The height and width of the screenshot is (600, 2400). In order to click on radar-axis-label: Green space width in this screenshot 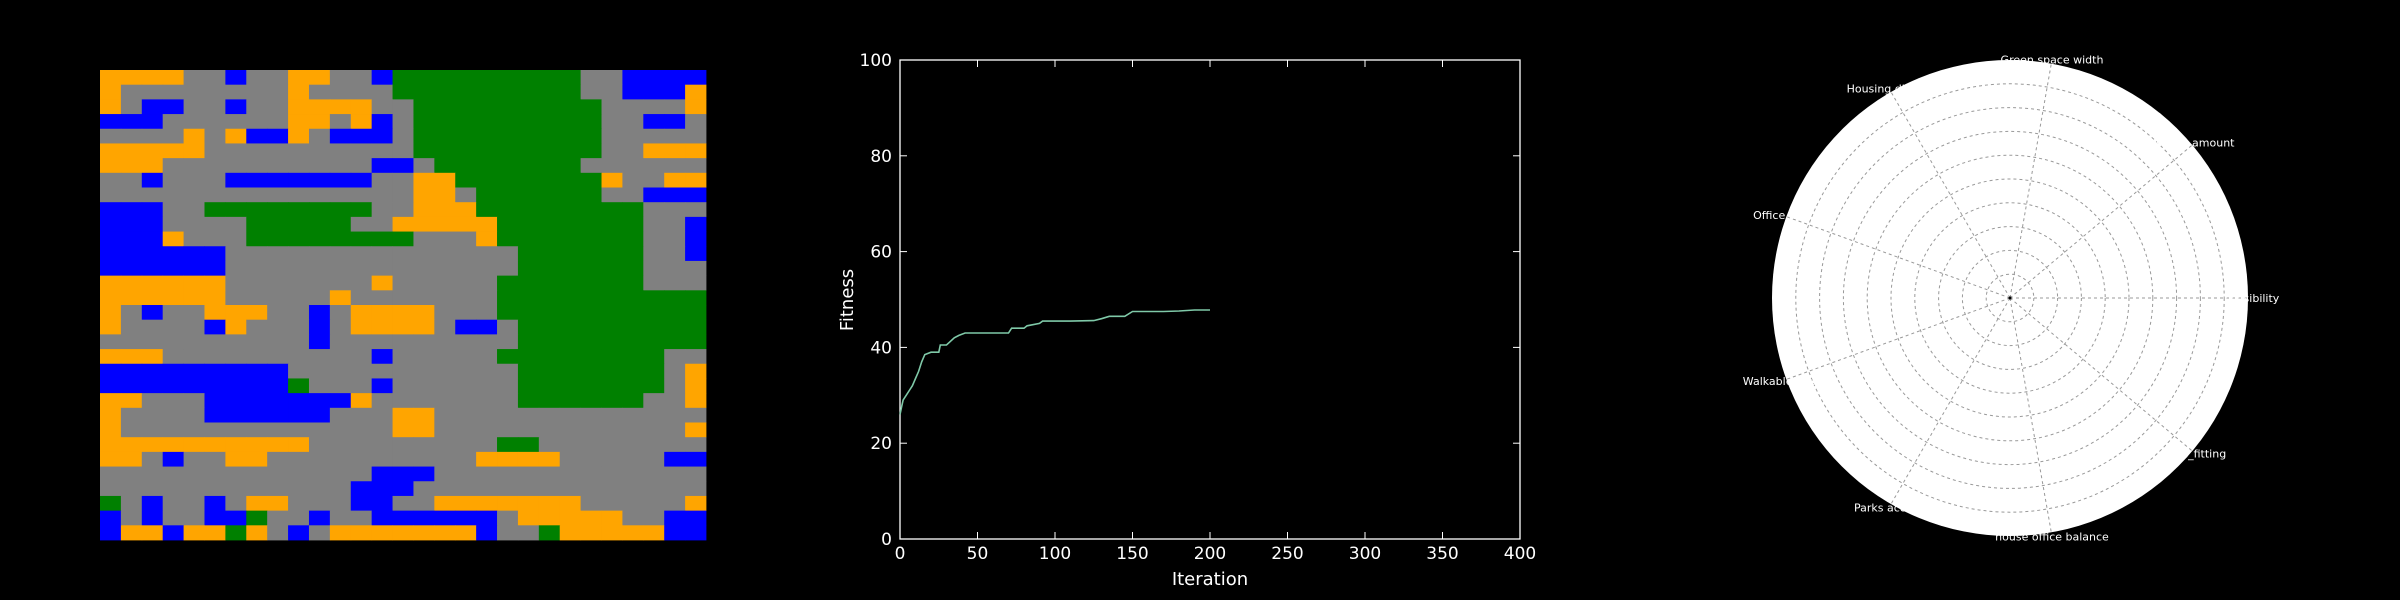, I will do `click(2052, 60)`.